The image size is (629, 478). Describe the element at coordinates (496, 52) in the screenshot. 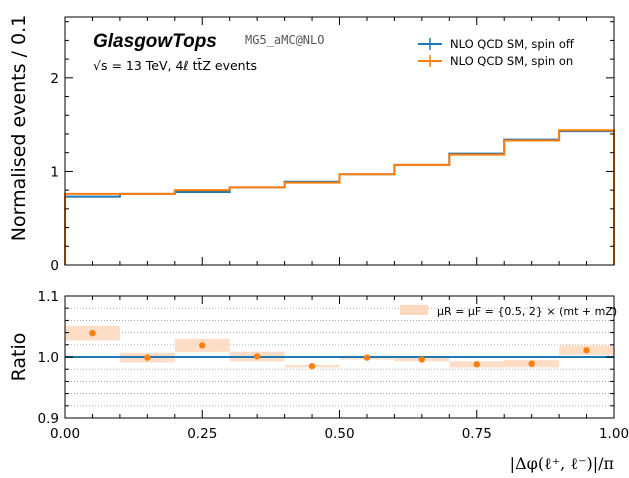

I see `legend: NLO QCD SM, spin off NLO QCD SM, spin on` at that location.